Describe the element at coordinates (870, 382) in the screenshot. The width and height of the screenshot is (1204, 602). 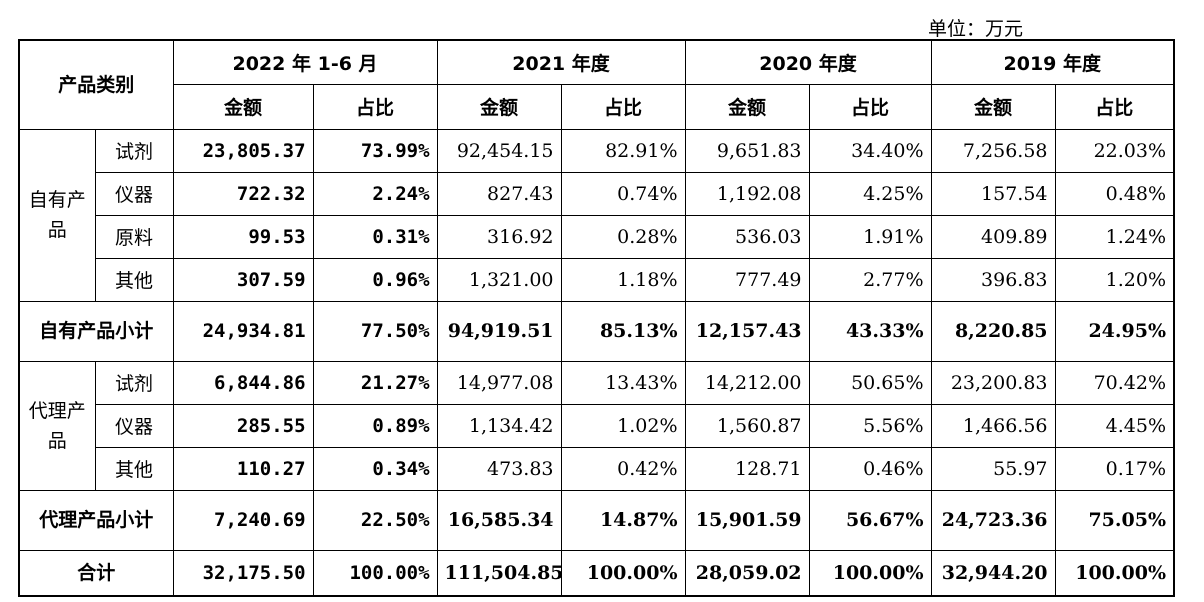
I see `cell-value: 50.65%` at that location.